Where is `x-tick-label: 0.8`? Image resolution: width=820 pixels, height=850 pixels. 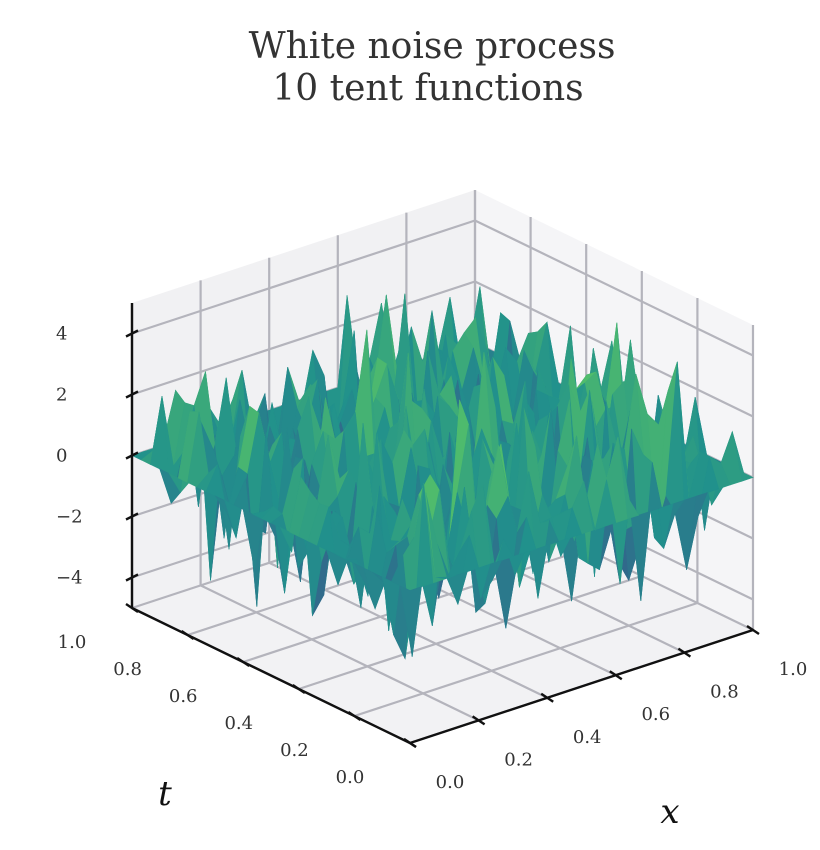
x-tick-label: 0.8 is located at coordinates (724, 692).